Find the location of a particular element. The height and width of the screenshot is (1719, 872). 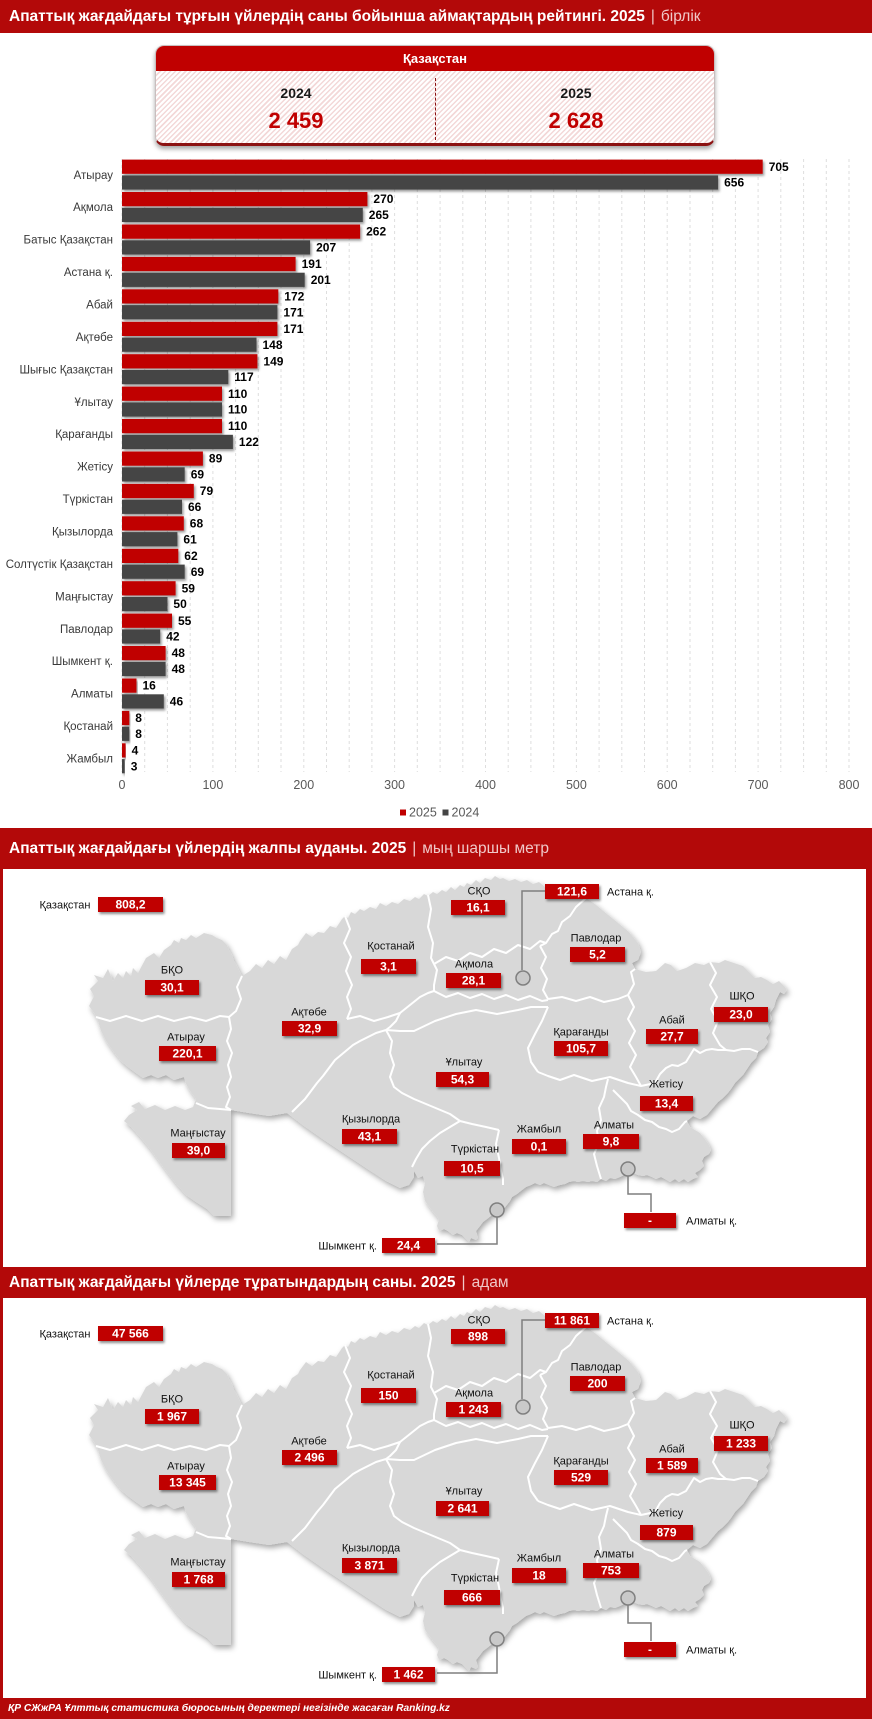

svg-text: 54,3 is located at coordinates (463, 1080).